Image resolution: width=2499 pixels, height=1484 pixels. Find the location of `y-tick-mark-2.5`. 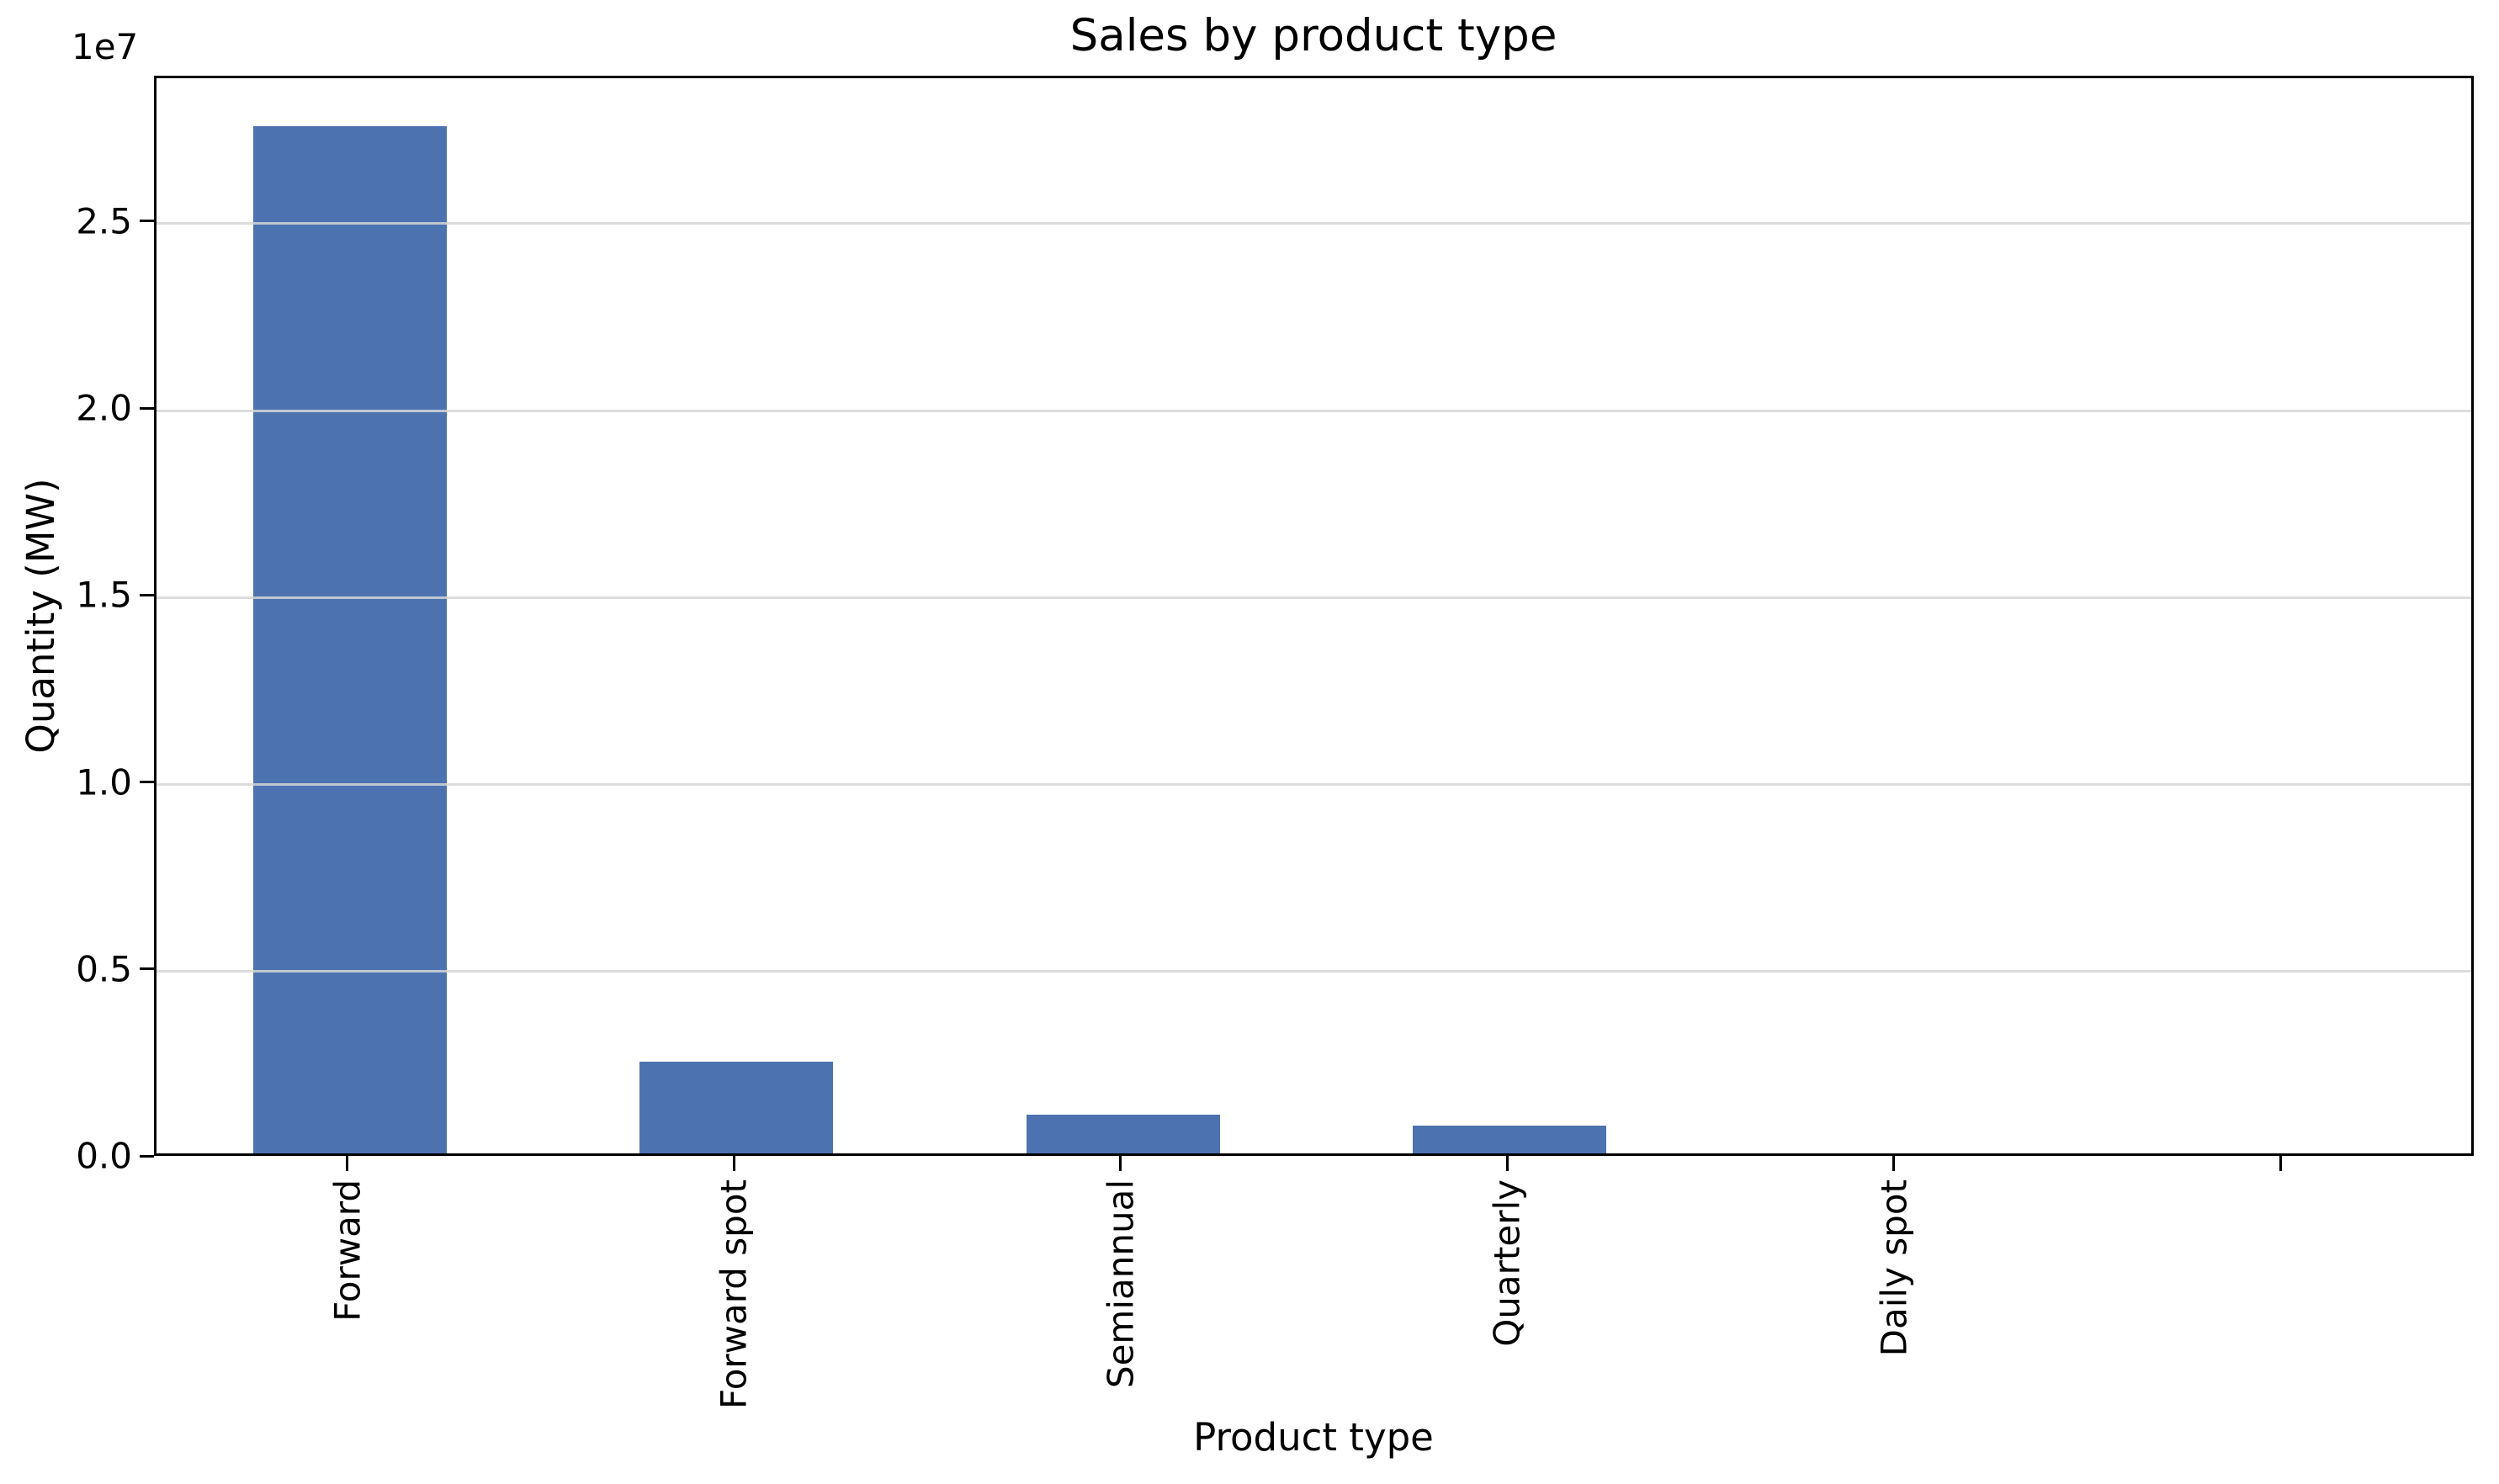

y-tick-mark-2.5 is located at coordinates (147, 221).